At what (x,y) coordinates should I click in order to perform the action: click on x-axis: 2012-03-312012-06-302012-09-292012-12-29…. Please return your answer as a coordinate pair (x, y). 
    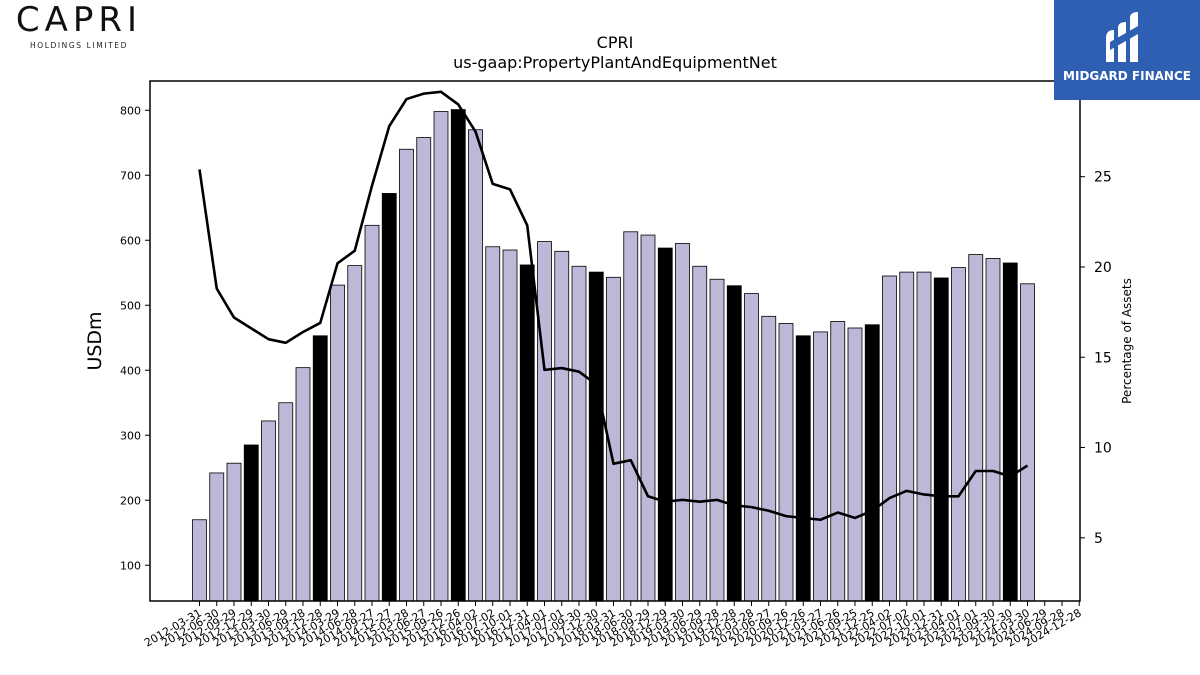
    Looking at the image, I should click on (613, 625).